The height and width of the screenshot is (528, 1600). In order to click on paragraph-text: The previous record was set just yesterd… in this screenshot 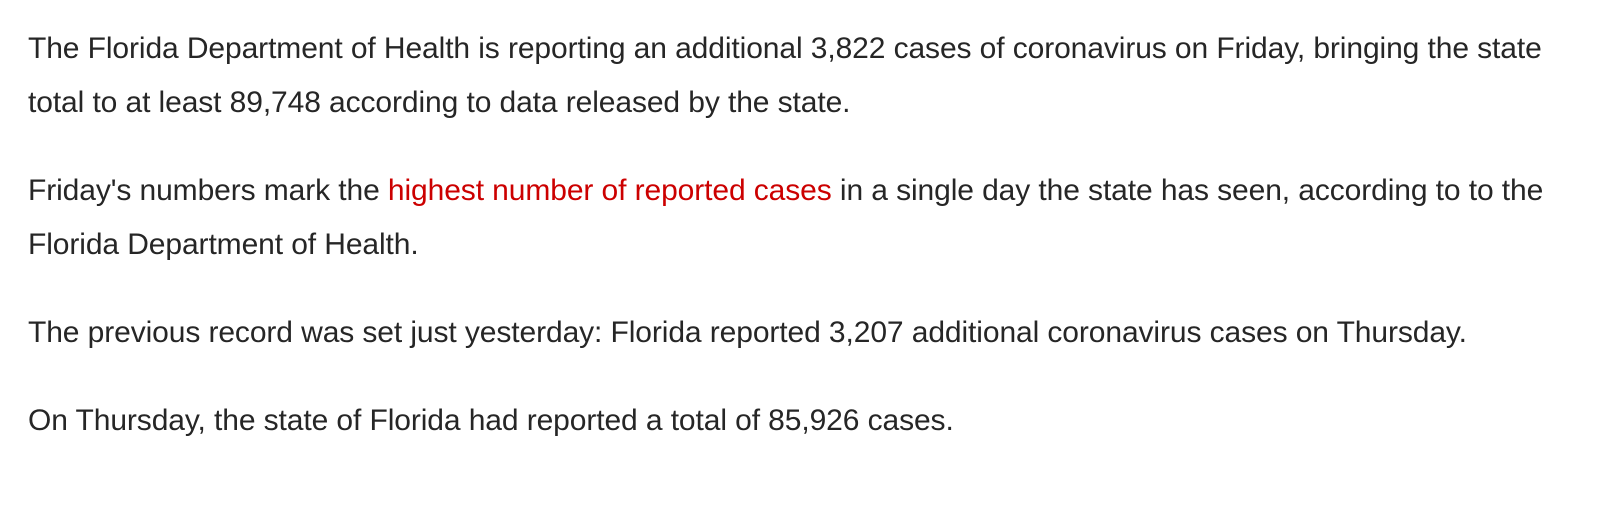, I will do `click(747, 332)`.